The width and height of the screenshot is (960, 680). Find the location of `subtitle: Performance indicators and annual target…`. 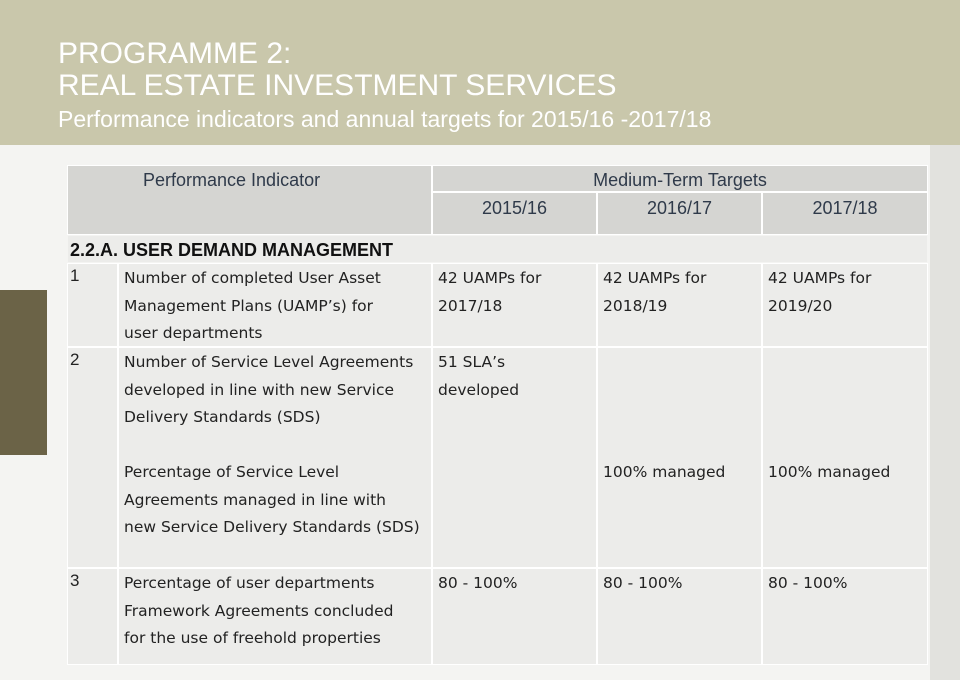

subtitle: Performance indicators and annual target… is located at coordinates (385, 119).